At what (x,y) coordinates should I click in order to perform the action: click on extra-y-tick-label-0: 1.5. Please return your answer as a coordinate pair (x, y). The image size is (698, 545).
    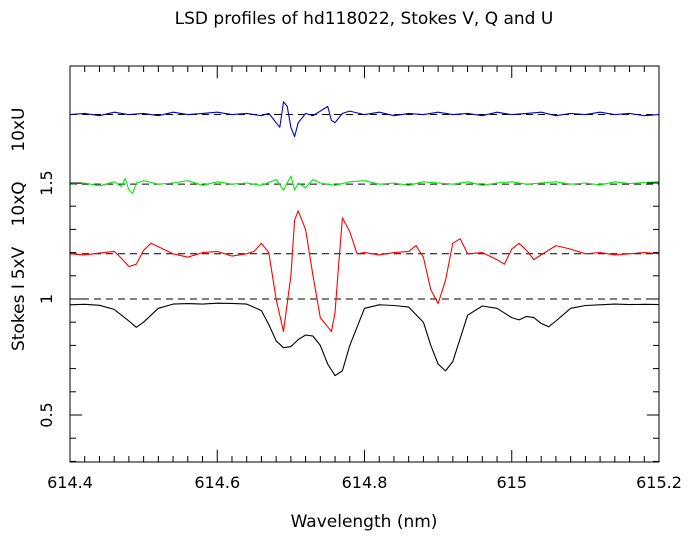
    Looking at the image, I should click on (46, 182).